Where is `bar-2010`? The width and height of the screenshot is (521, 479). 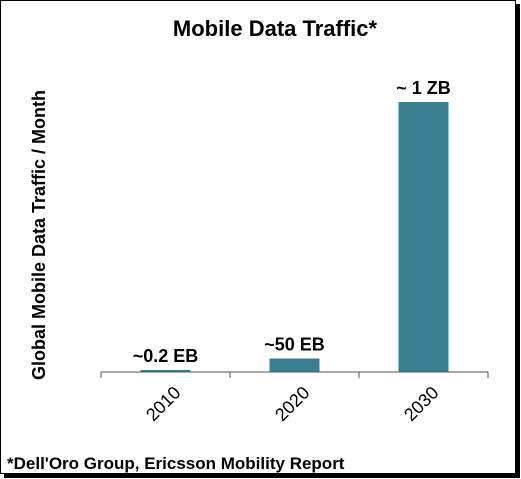 bar-2010 is located at coordinates (165, 371).